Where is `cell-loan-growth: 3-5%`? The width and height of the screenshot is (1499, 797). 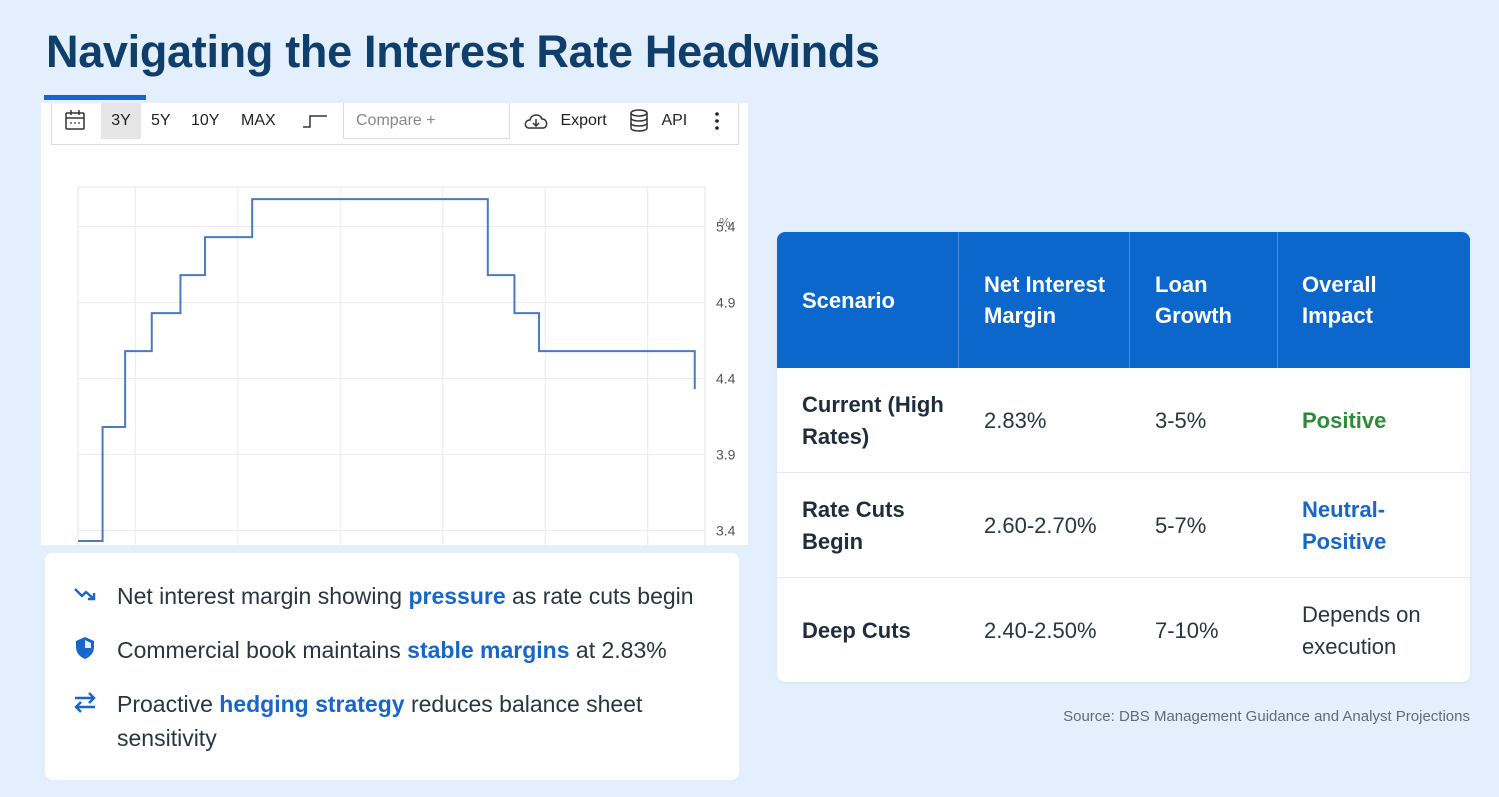 cell-loan-growth: 3-5% is located at coordinates (1181, 420).